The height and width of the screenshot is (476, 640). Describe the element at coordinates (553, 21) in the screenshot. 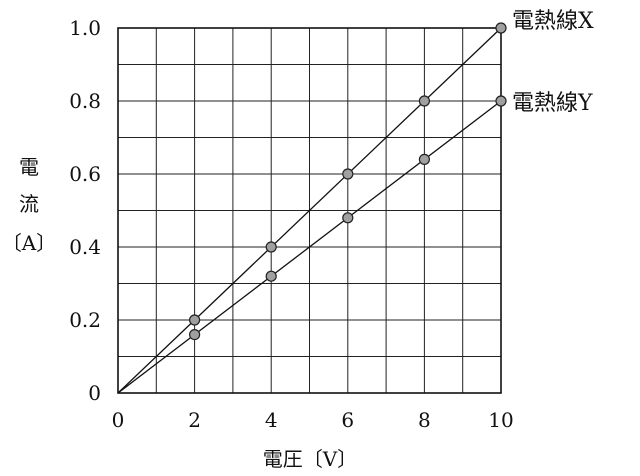

I see `series-label: 電熱線X` at that location.